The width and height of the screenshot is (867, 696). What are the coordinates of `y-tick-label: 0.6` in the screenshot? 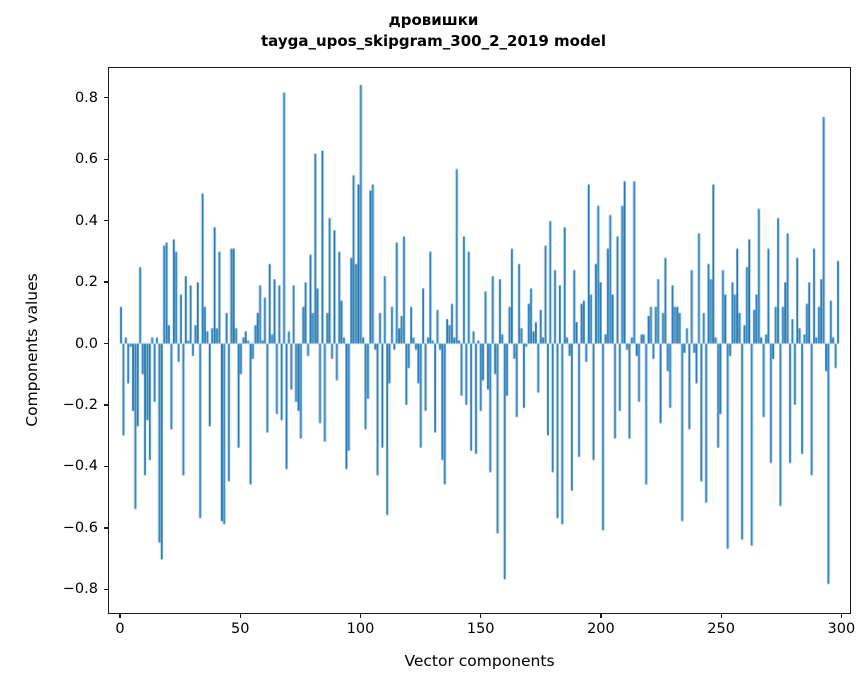 It's located at (86, 159).